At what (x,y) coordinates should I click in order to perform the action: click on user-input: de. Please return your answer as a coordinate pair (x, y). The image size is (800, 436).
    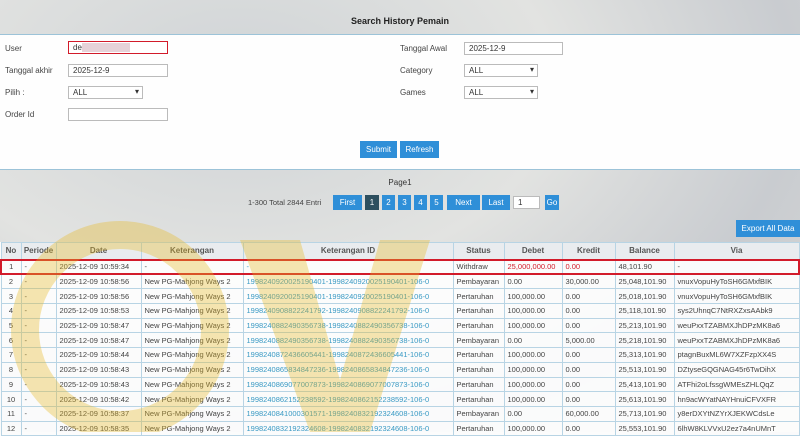
    Looking at the image, I should click on (118, 47).